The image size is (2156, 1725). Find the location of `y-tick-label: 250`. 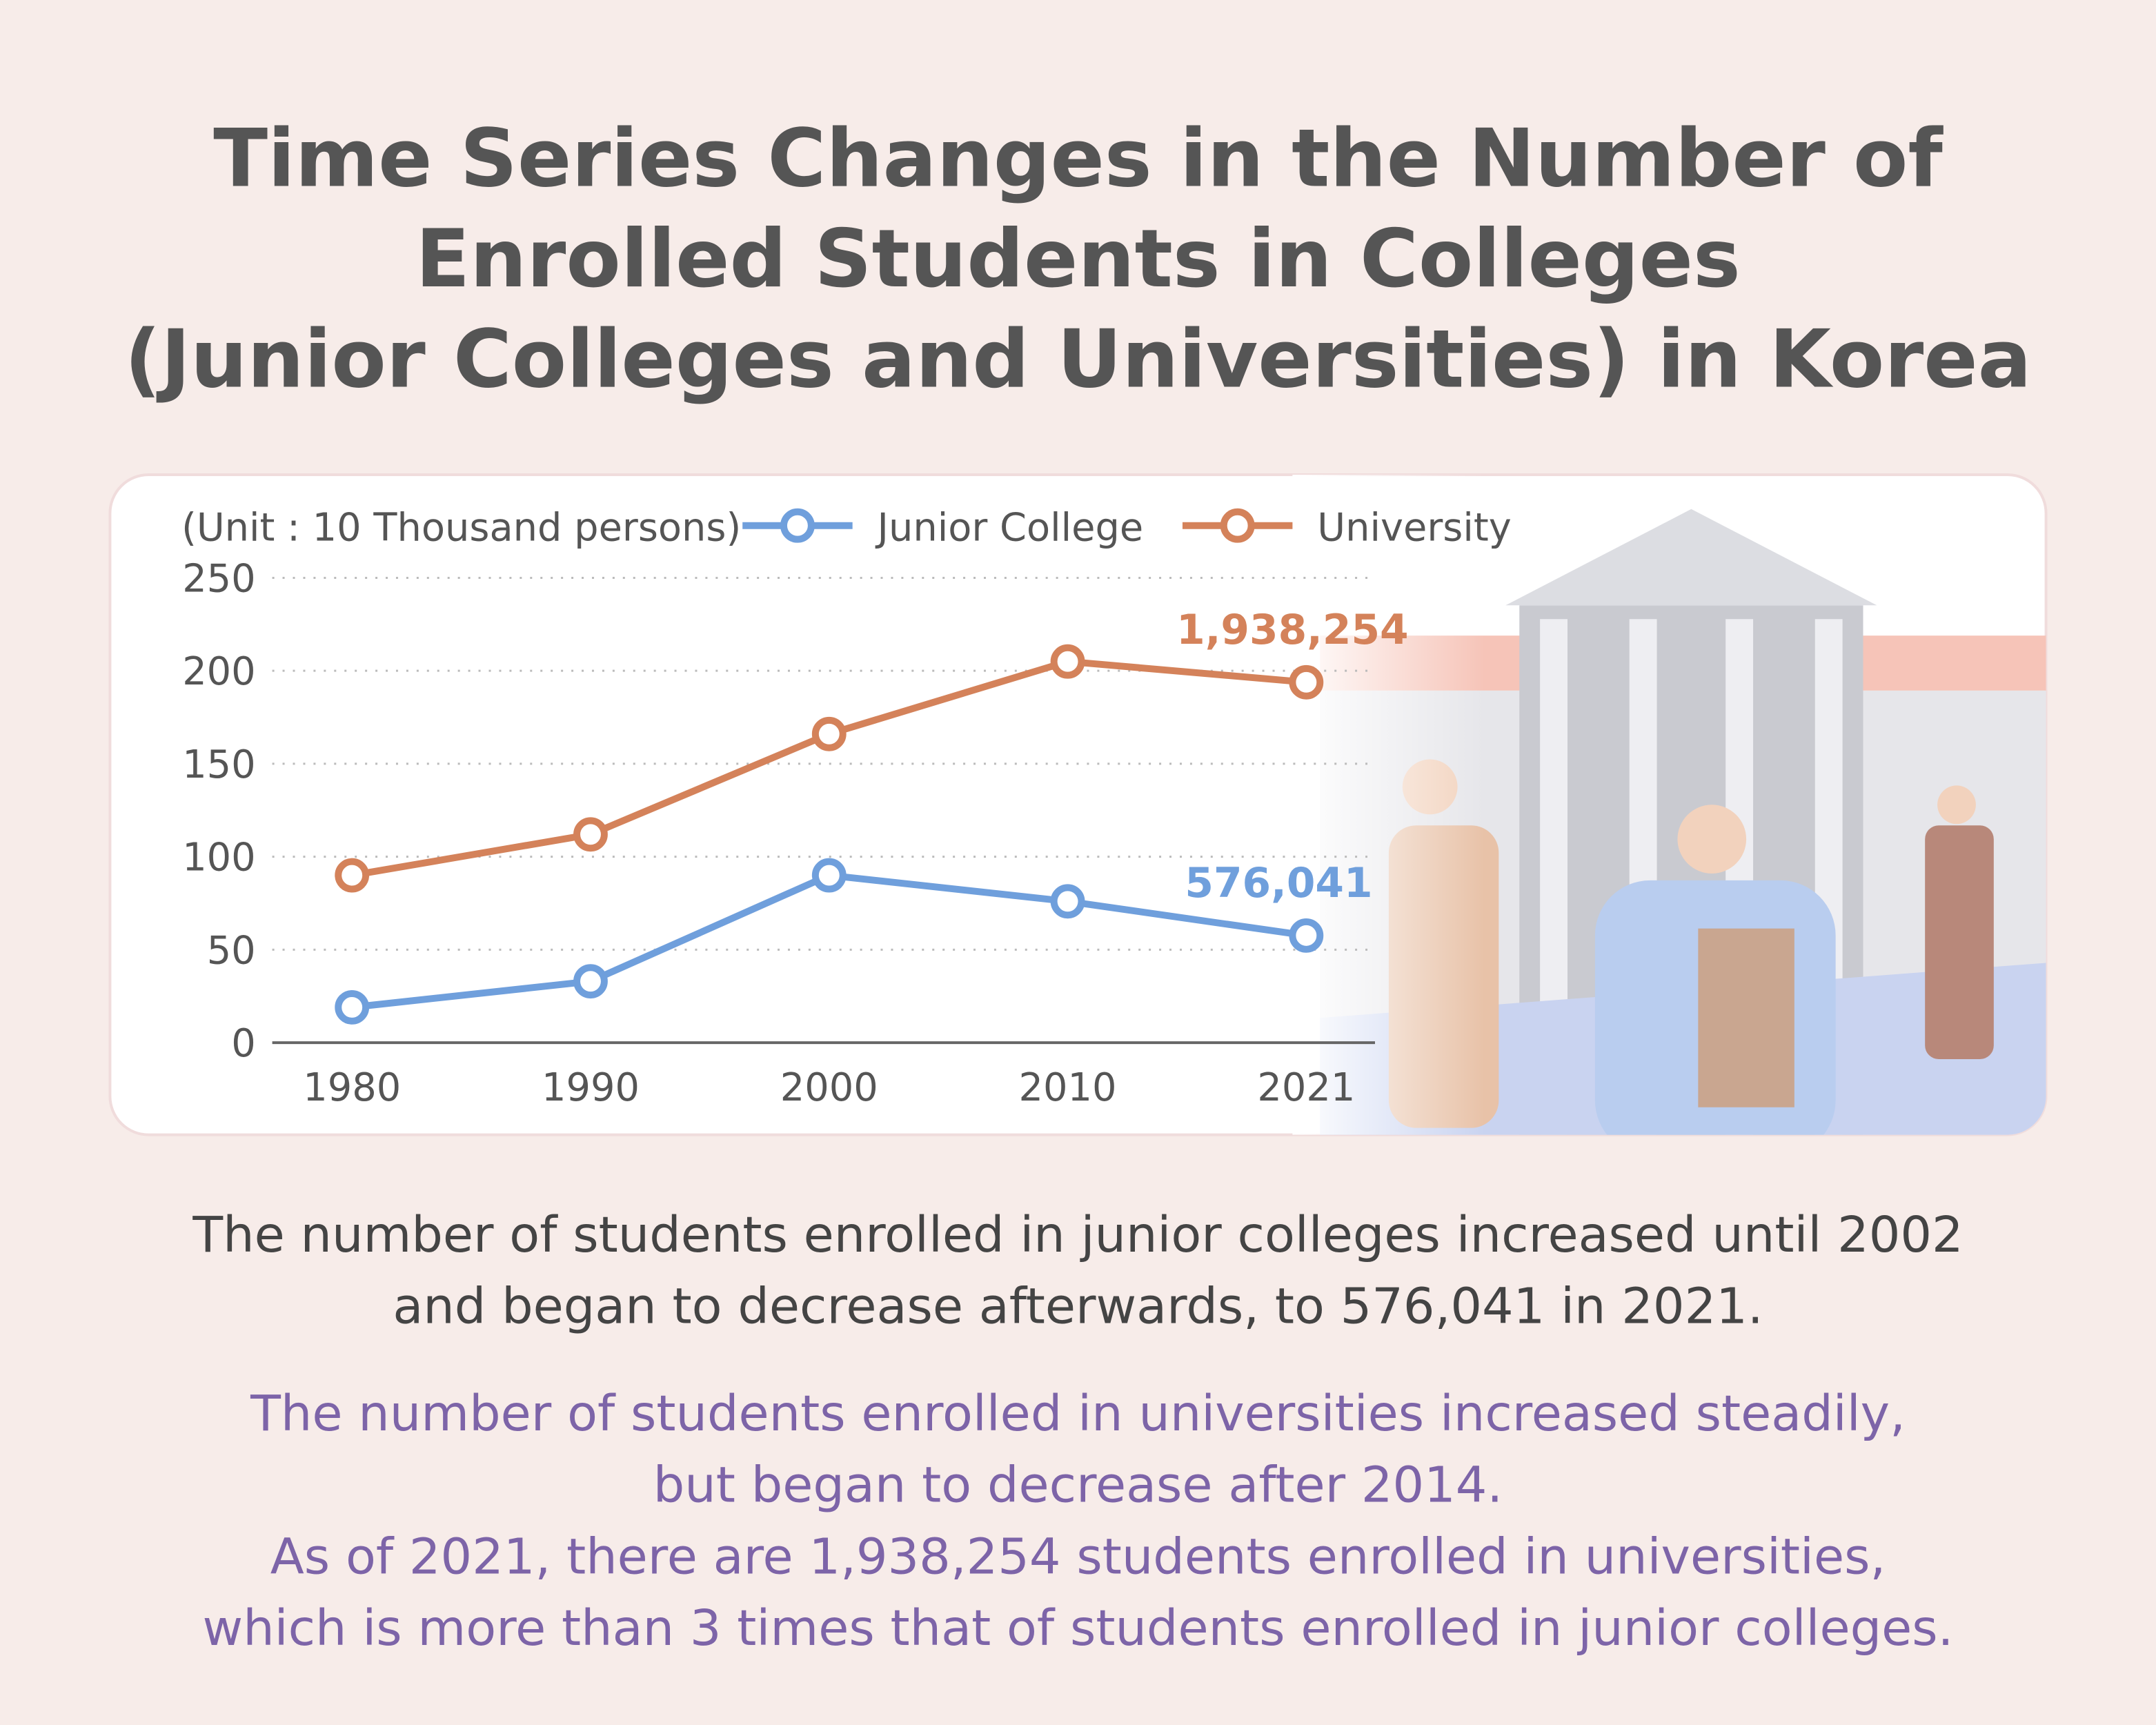

y-tick-label: 250 is located at coordinates (219, 578).